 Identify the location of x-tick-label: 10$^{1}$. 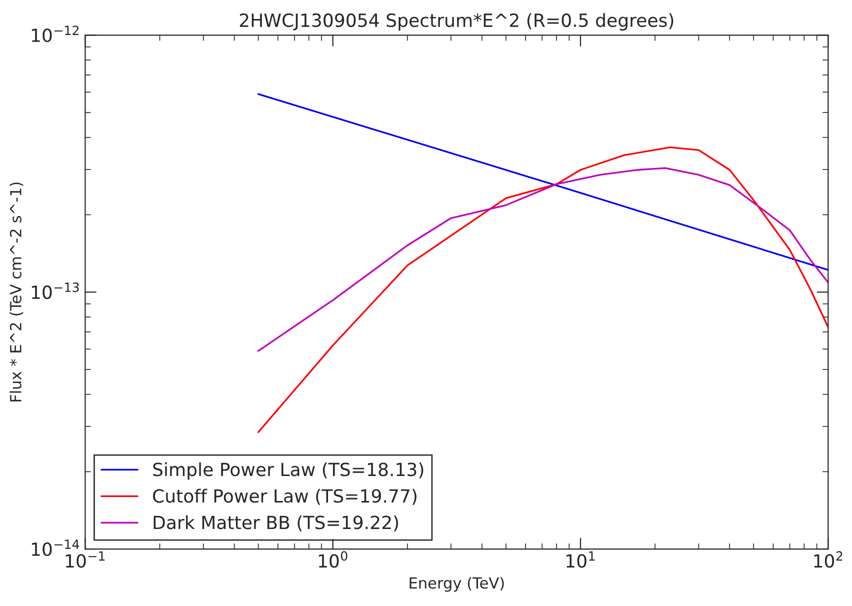
(580, 559).